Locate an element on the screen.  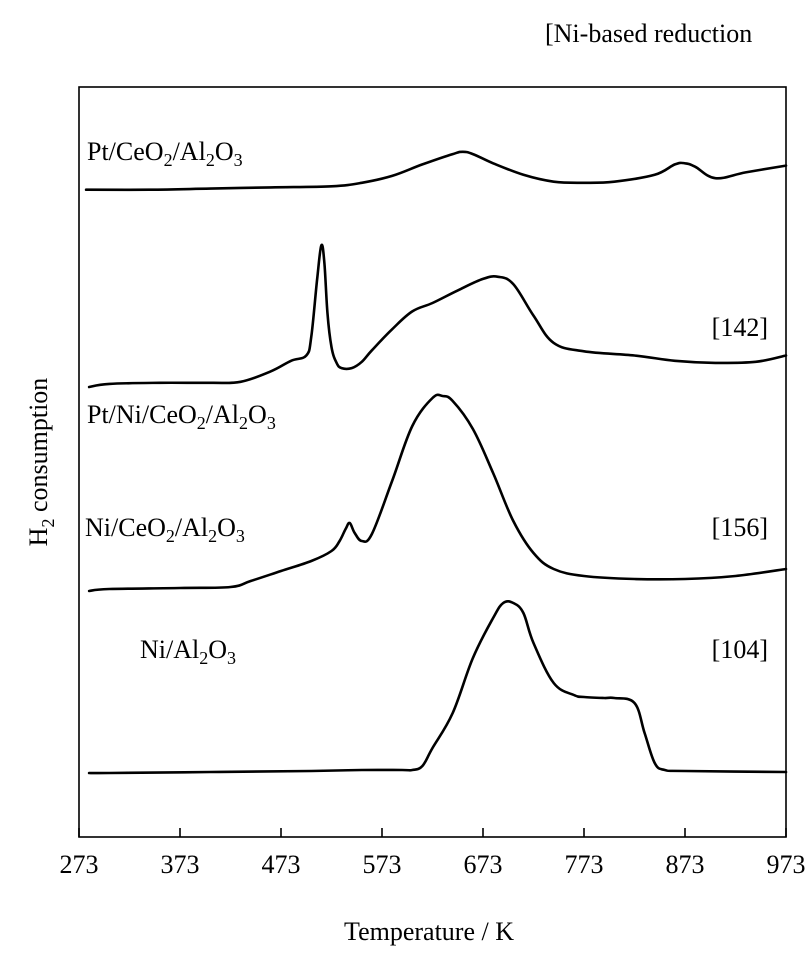
y-axis-label: H2 consumption is located at coordinates (41, 462).